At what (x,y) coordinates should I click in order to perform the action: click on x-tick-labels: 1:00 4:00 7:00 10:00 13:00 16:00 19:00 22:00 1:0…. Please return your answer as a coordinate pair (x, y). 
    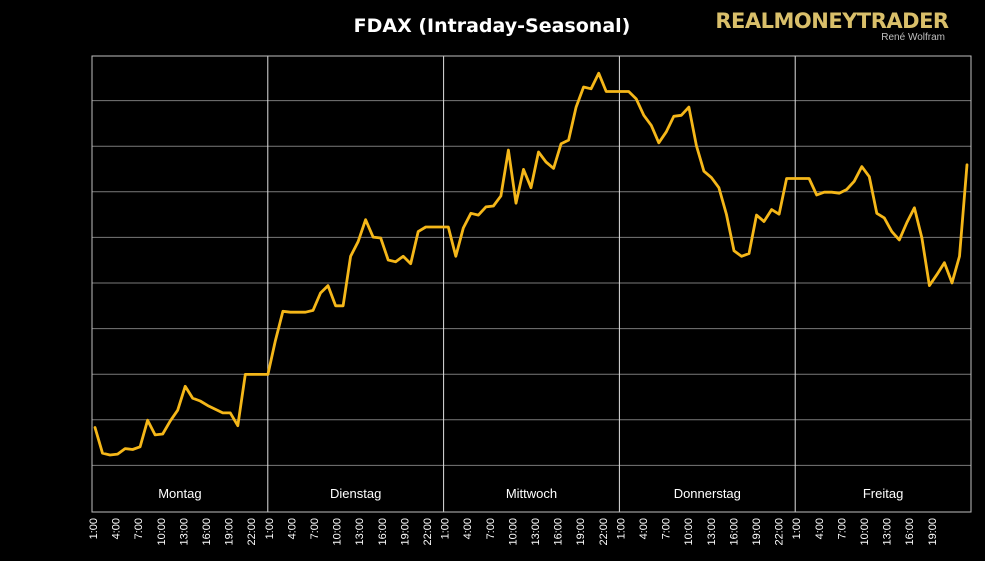
    Looking at the image, I should click on (513, 532).